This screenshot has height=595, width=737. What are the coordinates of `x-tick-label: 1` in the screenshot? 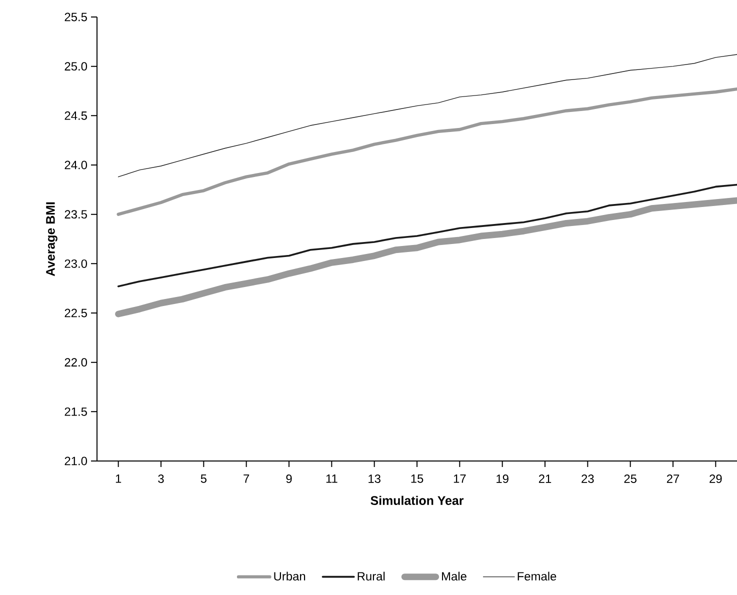 It's located at (119, 478).